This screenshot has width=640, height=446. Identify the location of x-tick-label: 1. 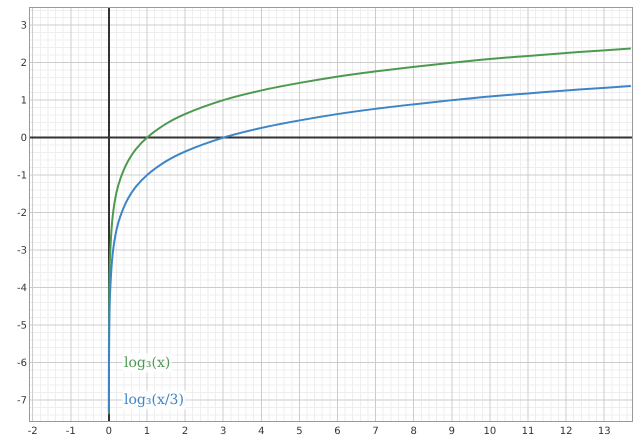
(147, 431).